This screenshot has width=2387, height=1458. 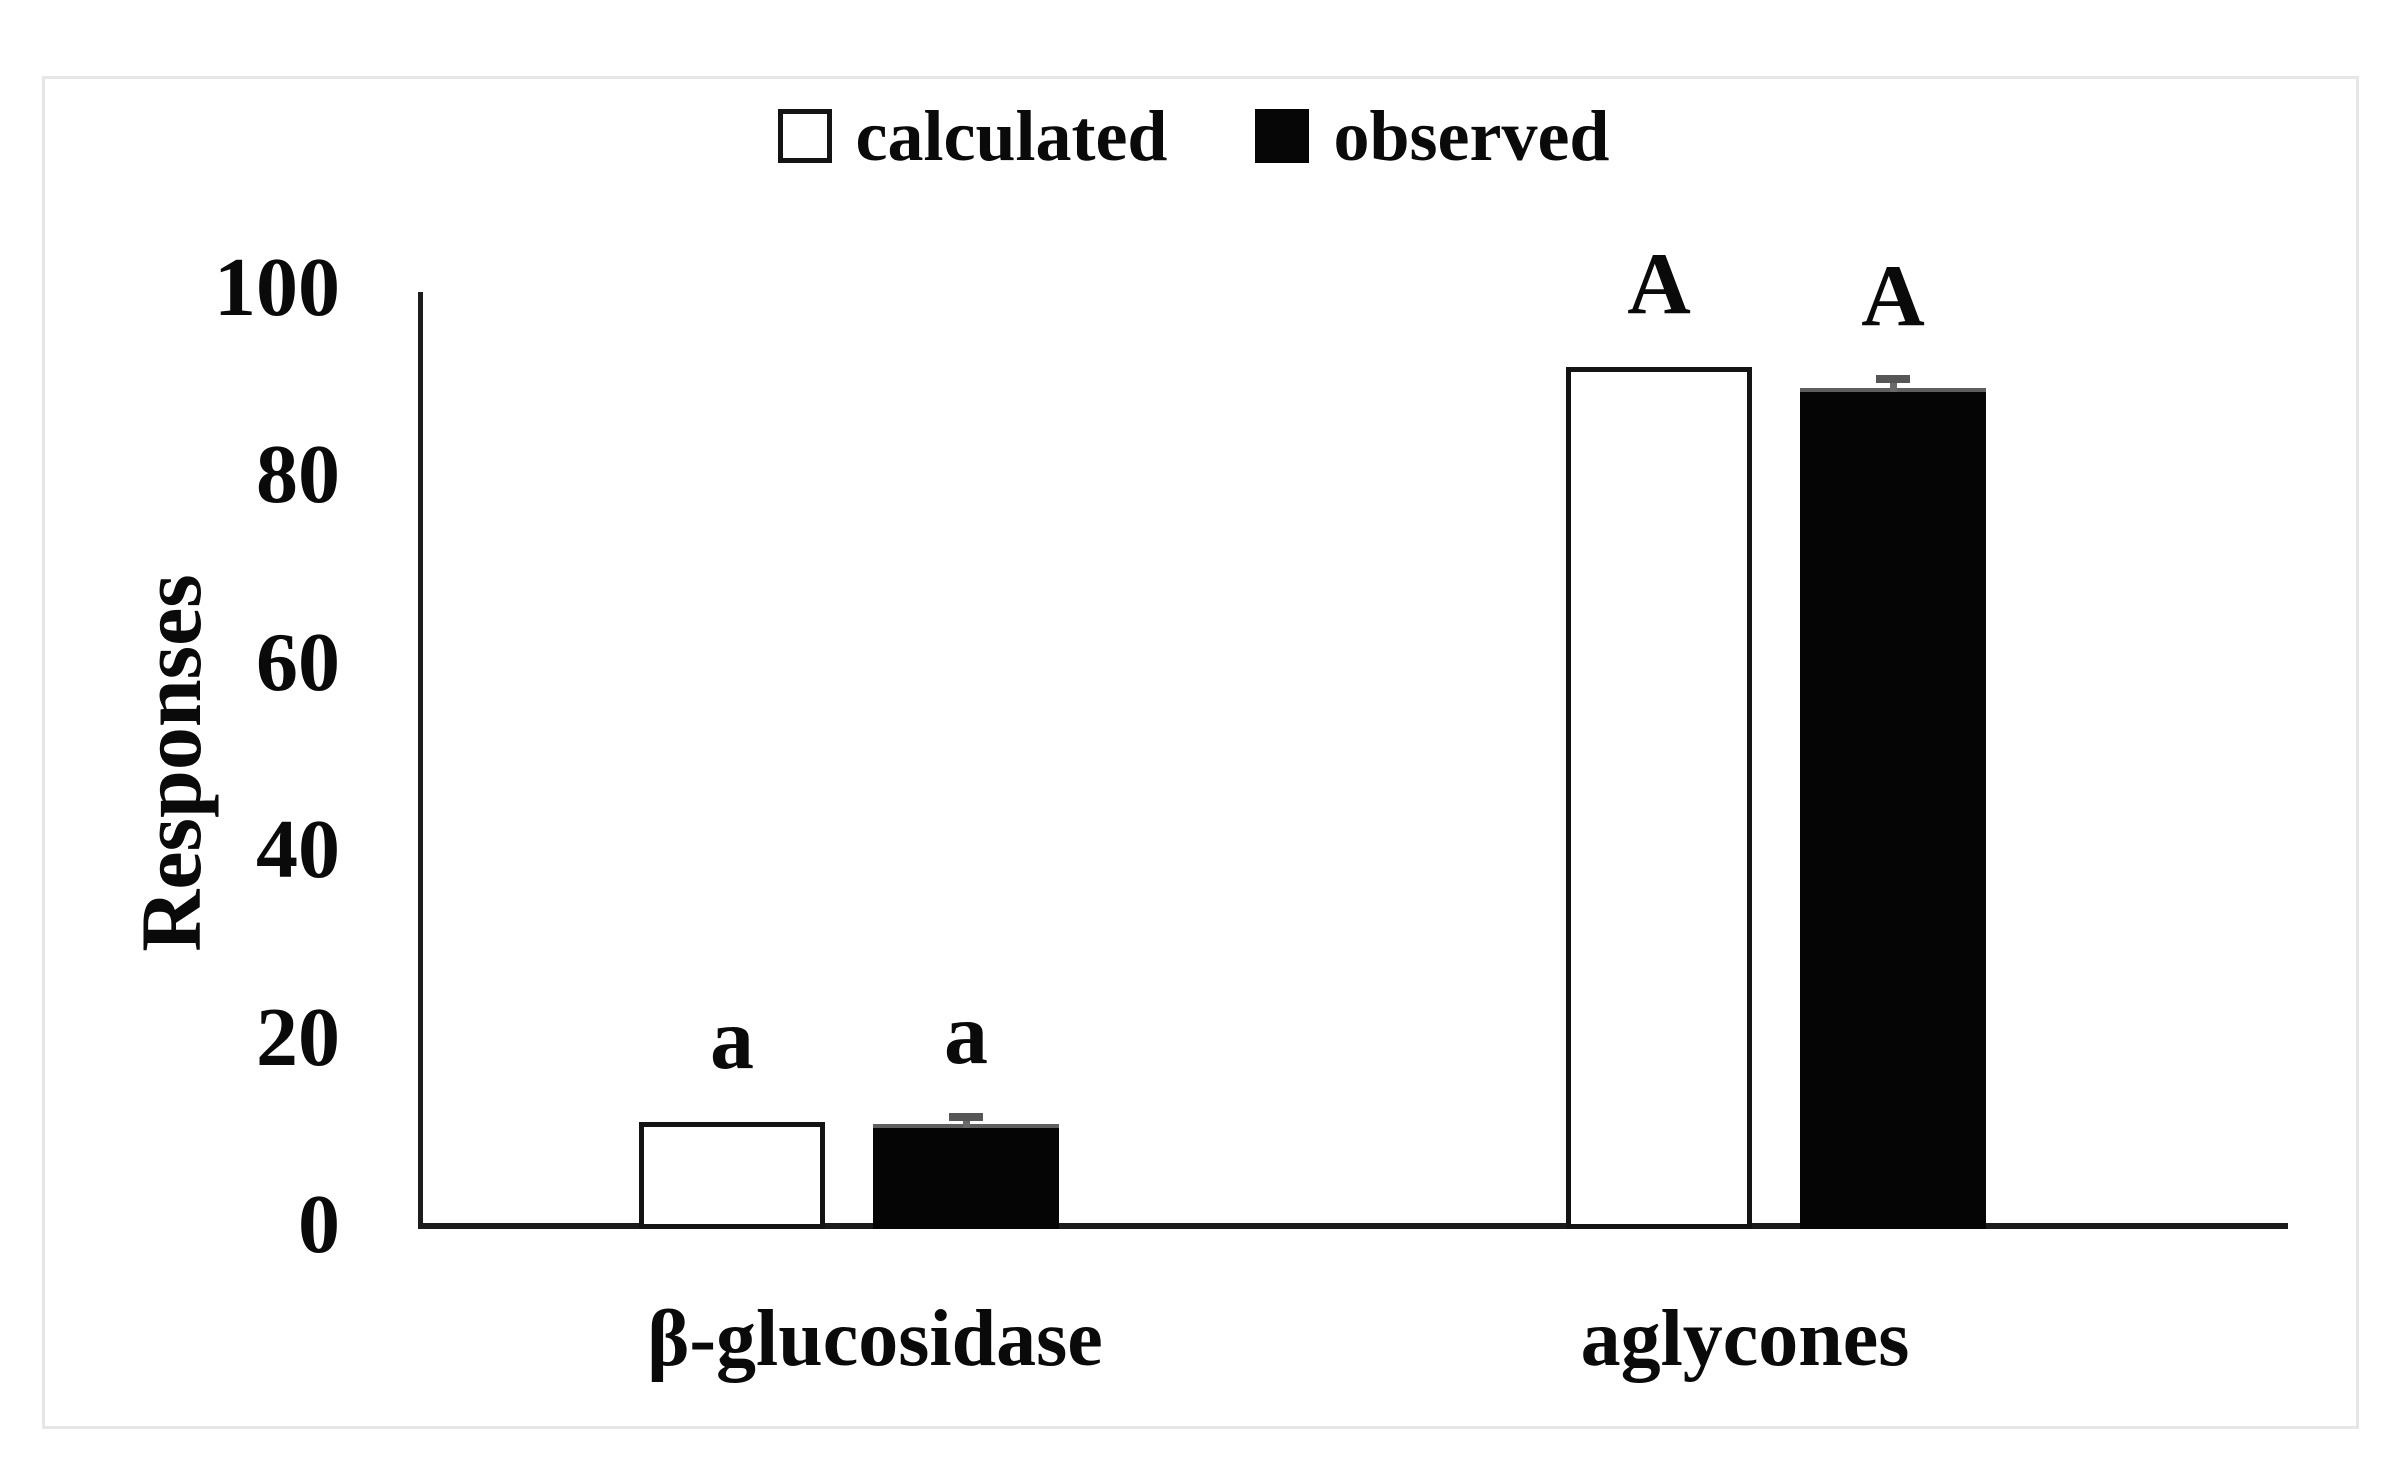 I want to click on legend-label-calculated: calculated, so click(x=1011, y=136).